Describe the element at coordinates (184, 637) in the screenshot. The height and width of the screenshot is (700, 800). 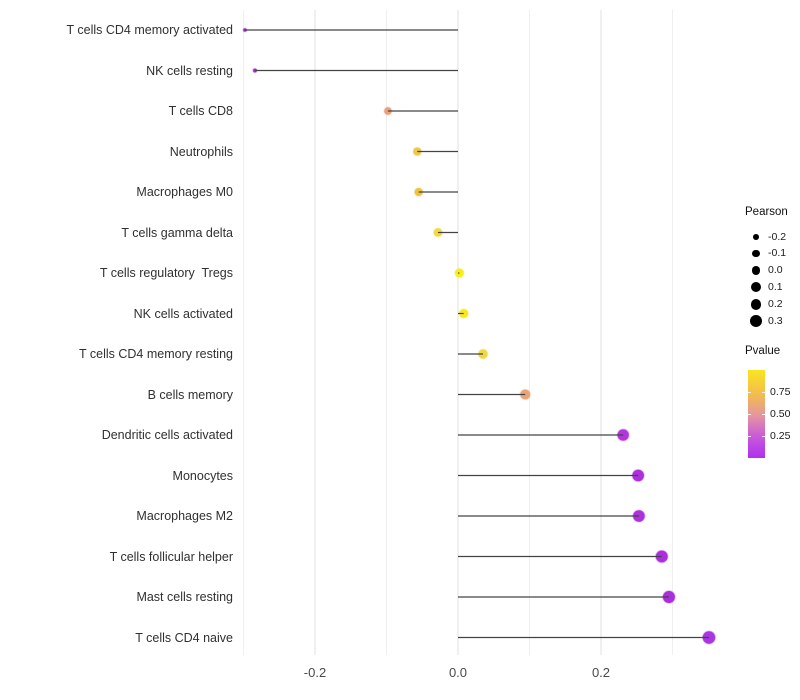
I see `y-axis-label: T cells CD4 naive` at that location.